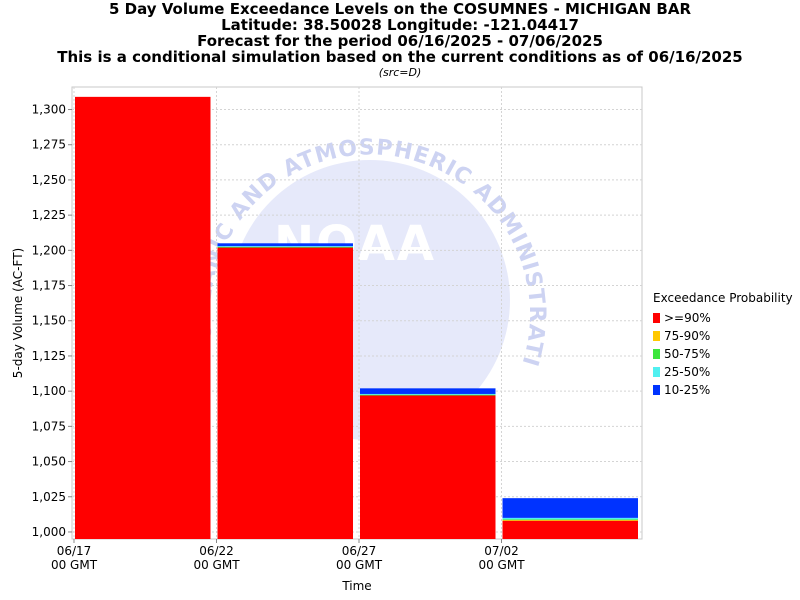  What do you see at coordinates (400, 25) in the screenshot?
I see `chart-subtitle-location: Latitude: 38.50028 Longitude: -121.04417` at bounding box center [400, 25].